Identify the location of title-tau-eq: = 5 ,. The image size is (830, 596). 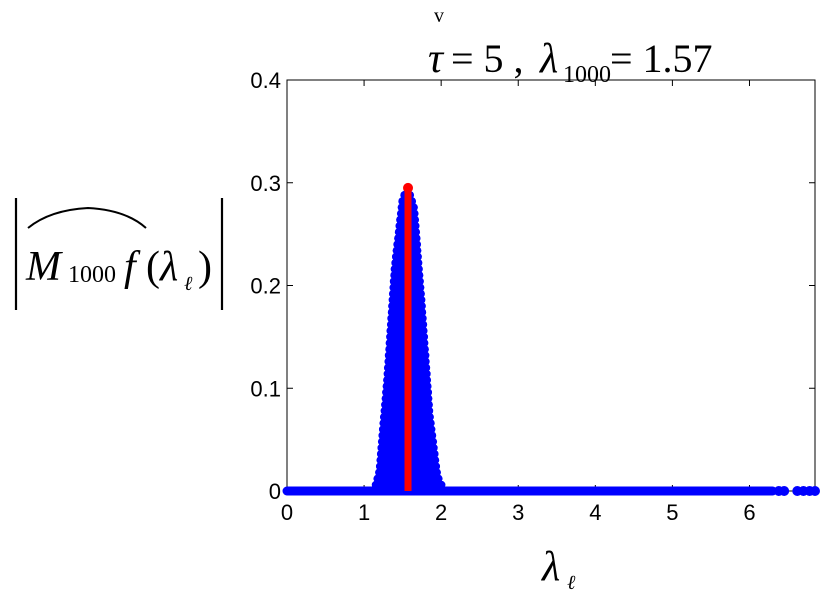
(487, 58).